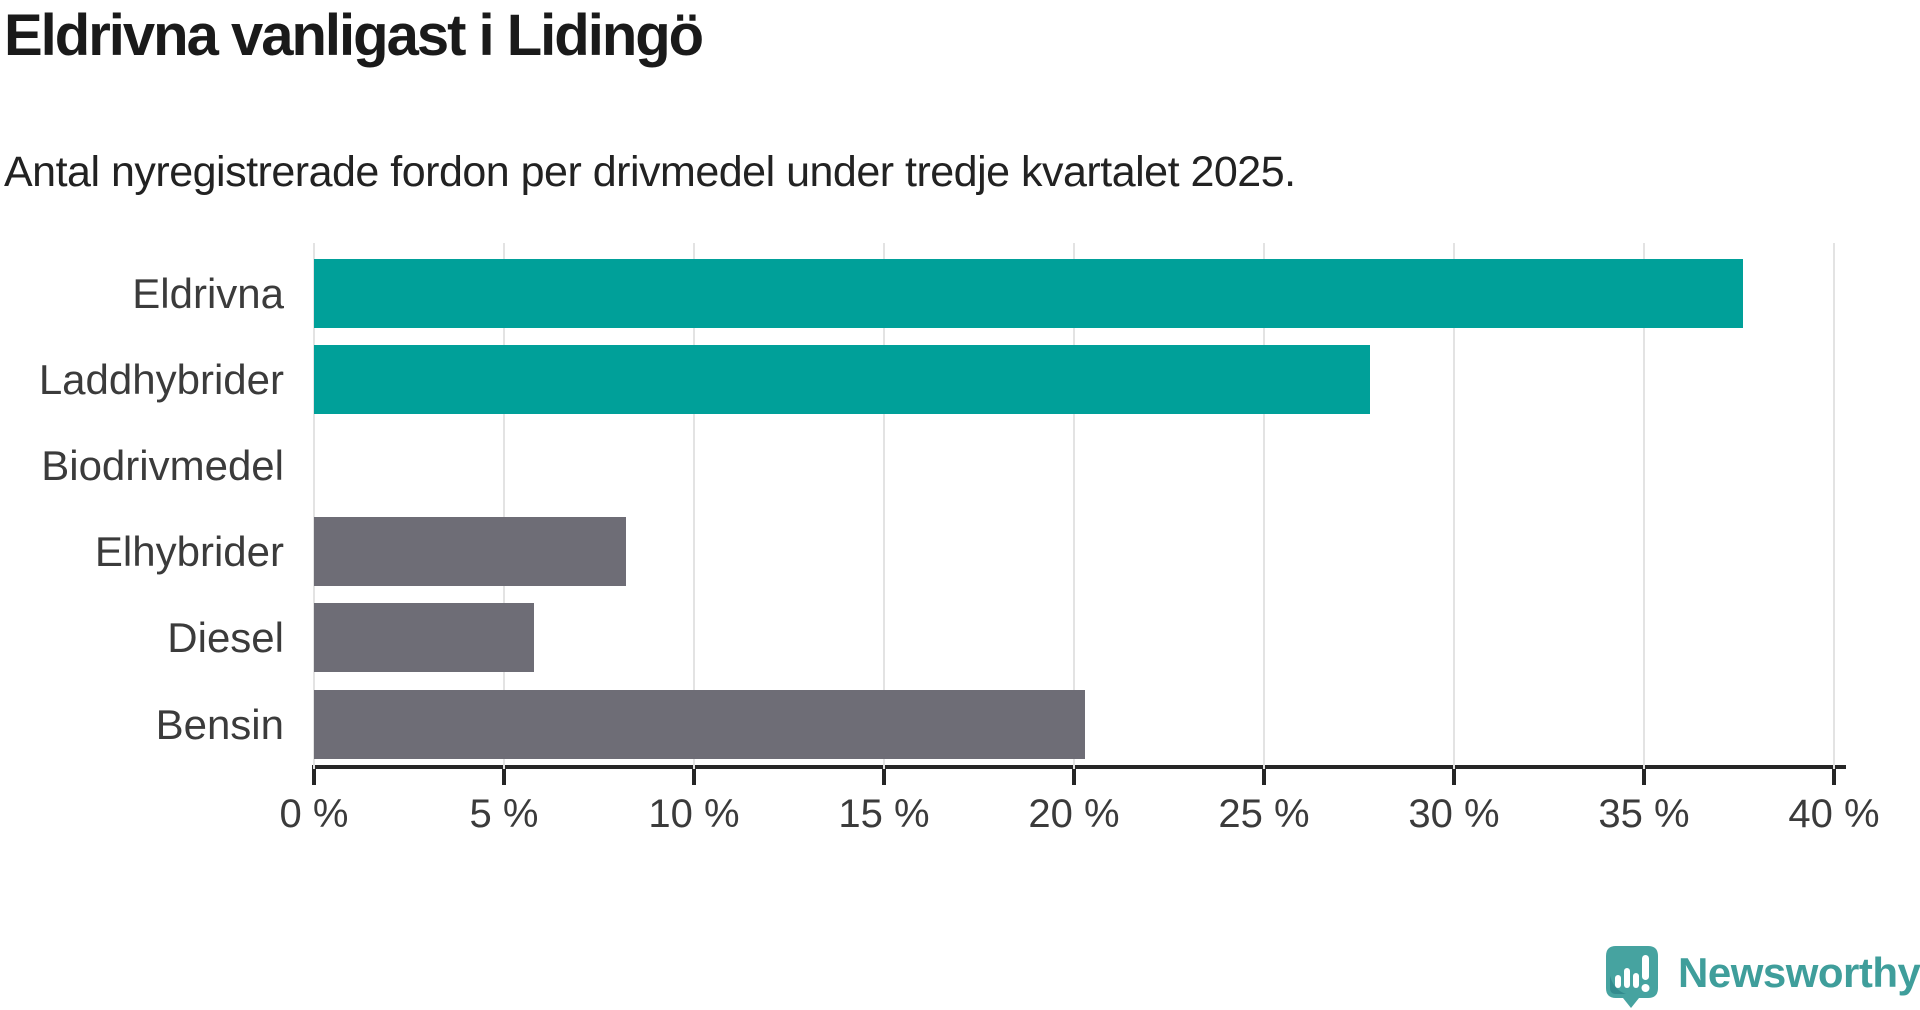 The height and width of the screenshot is (1010, 1920). Describe the element at coordinates (314, 814) in the screenshot. I see `x-tick-label: 0 %` at that location.